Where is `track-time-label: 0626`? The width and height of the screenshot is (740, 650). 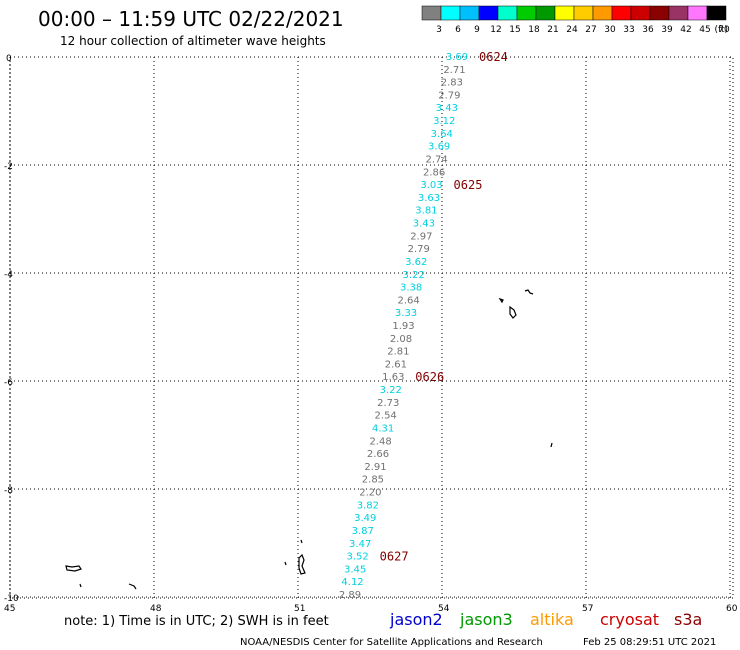
track-time-label: 0626 is located at coordinates (429, 377).